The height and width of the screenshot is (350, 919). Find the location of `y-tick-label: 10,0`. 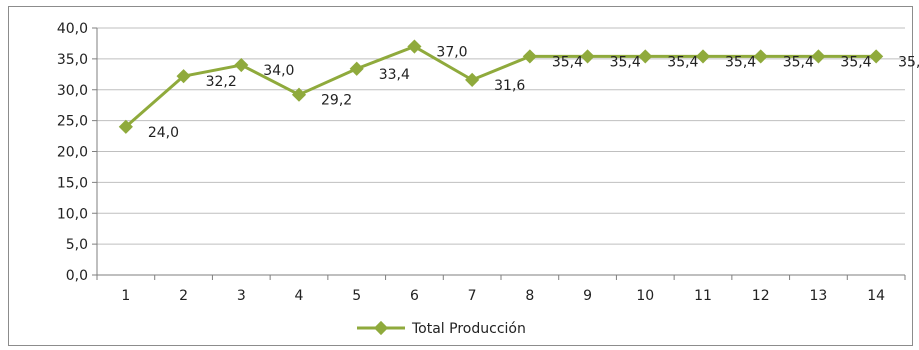

y-tick-label: 10,0 is located at coordinates (72, 214).